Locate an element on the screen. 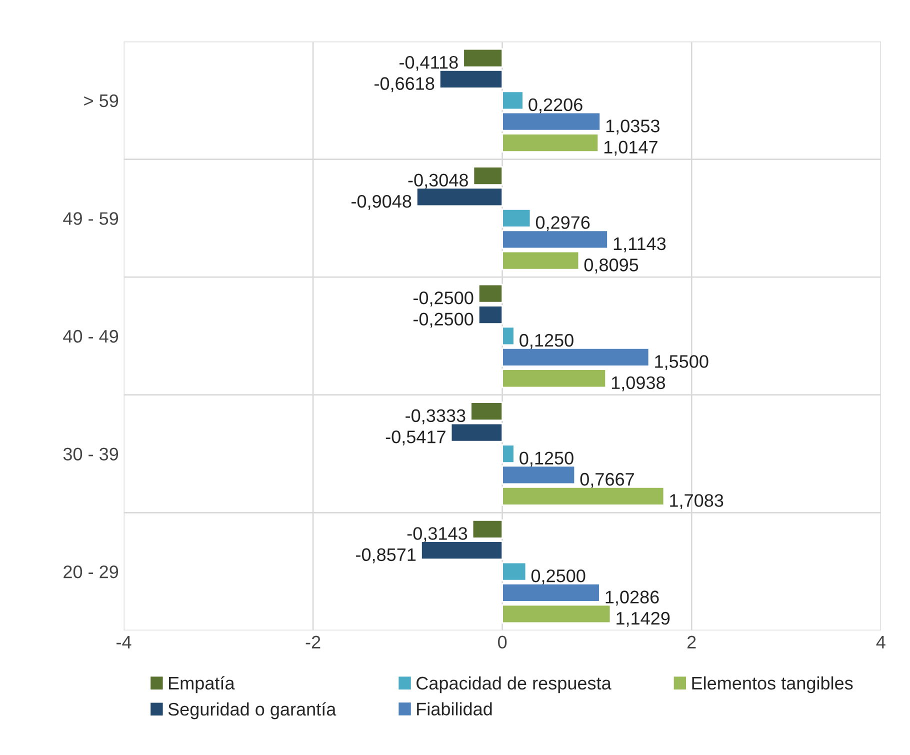 The height and width of the screenshot is (755, 910). x-tick-label: -2 is located at coordinates (313, 642).